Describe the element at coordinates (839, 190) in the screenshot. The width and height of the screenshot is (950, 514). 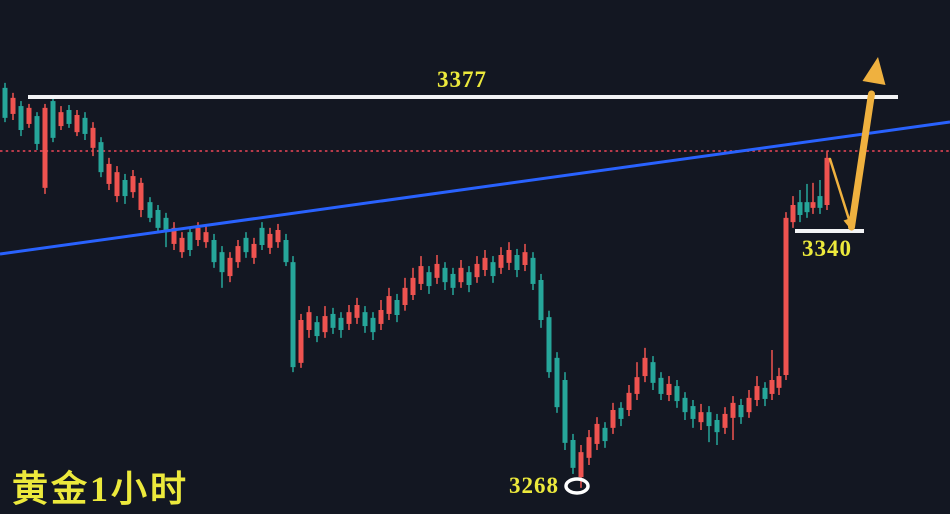
I see `pullback-arrow-line` at that location.